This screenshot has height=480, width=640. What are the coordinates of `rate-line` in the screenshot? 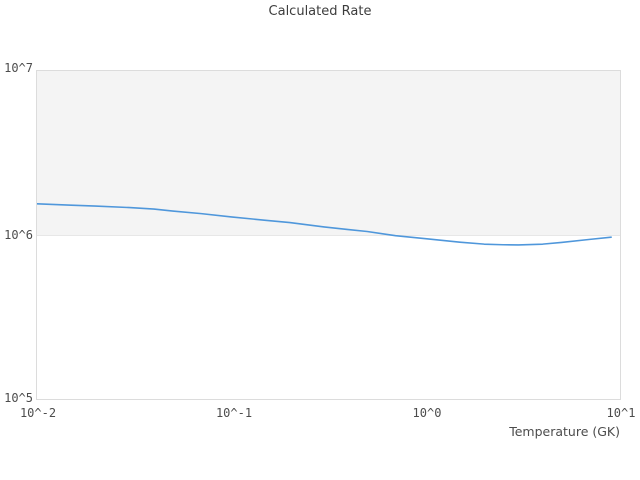 It's located at (324, 224).